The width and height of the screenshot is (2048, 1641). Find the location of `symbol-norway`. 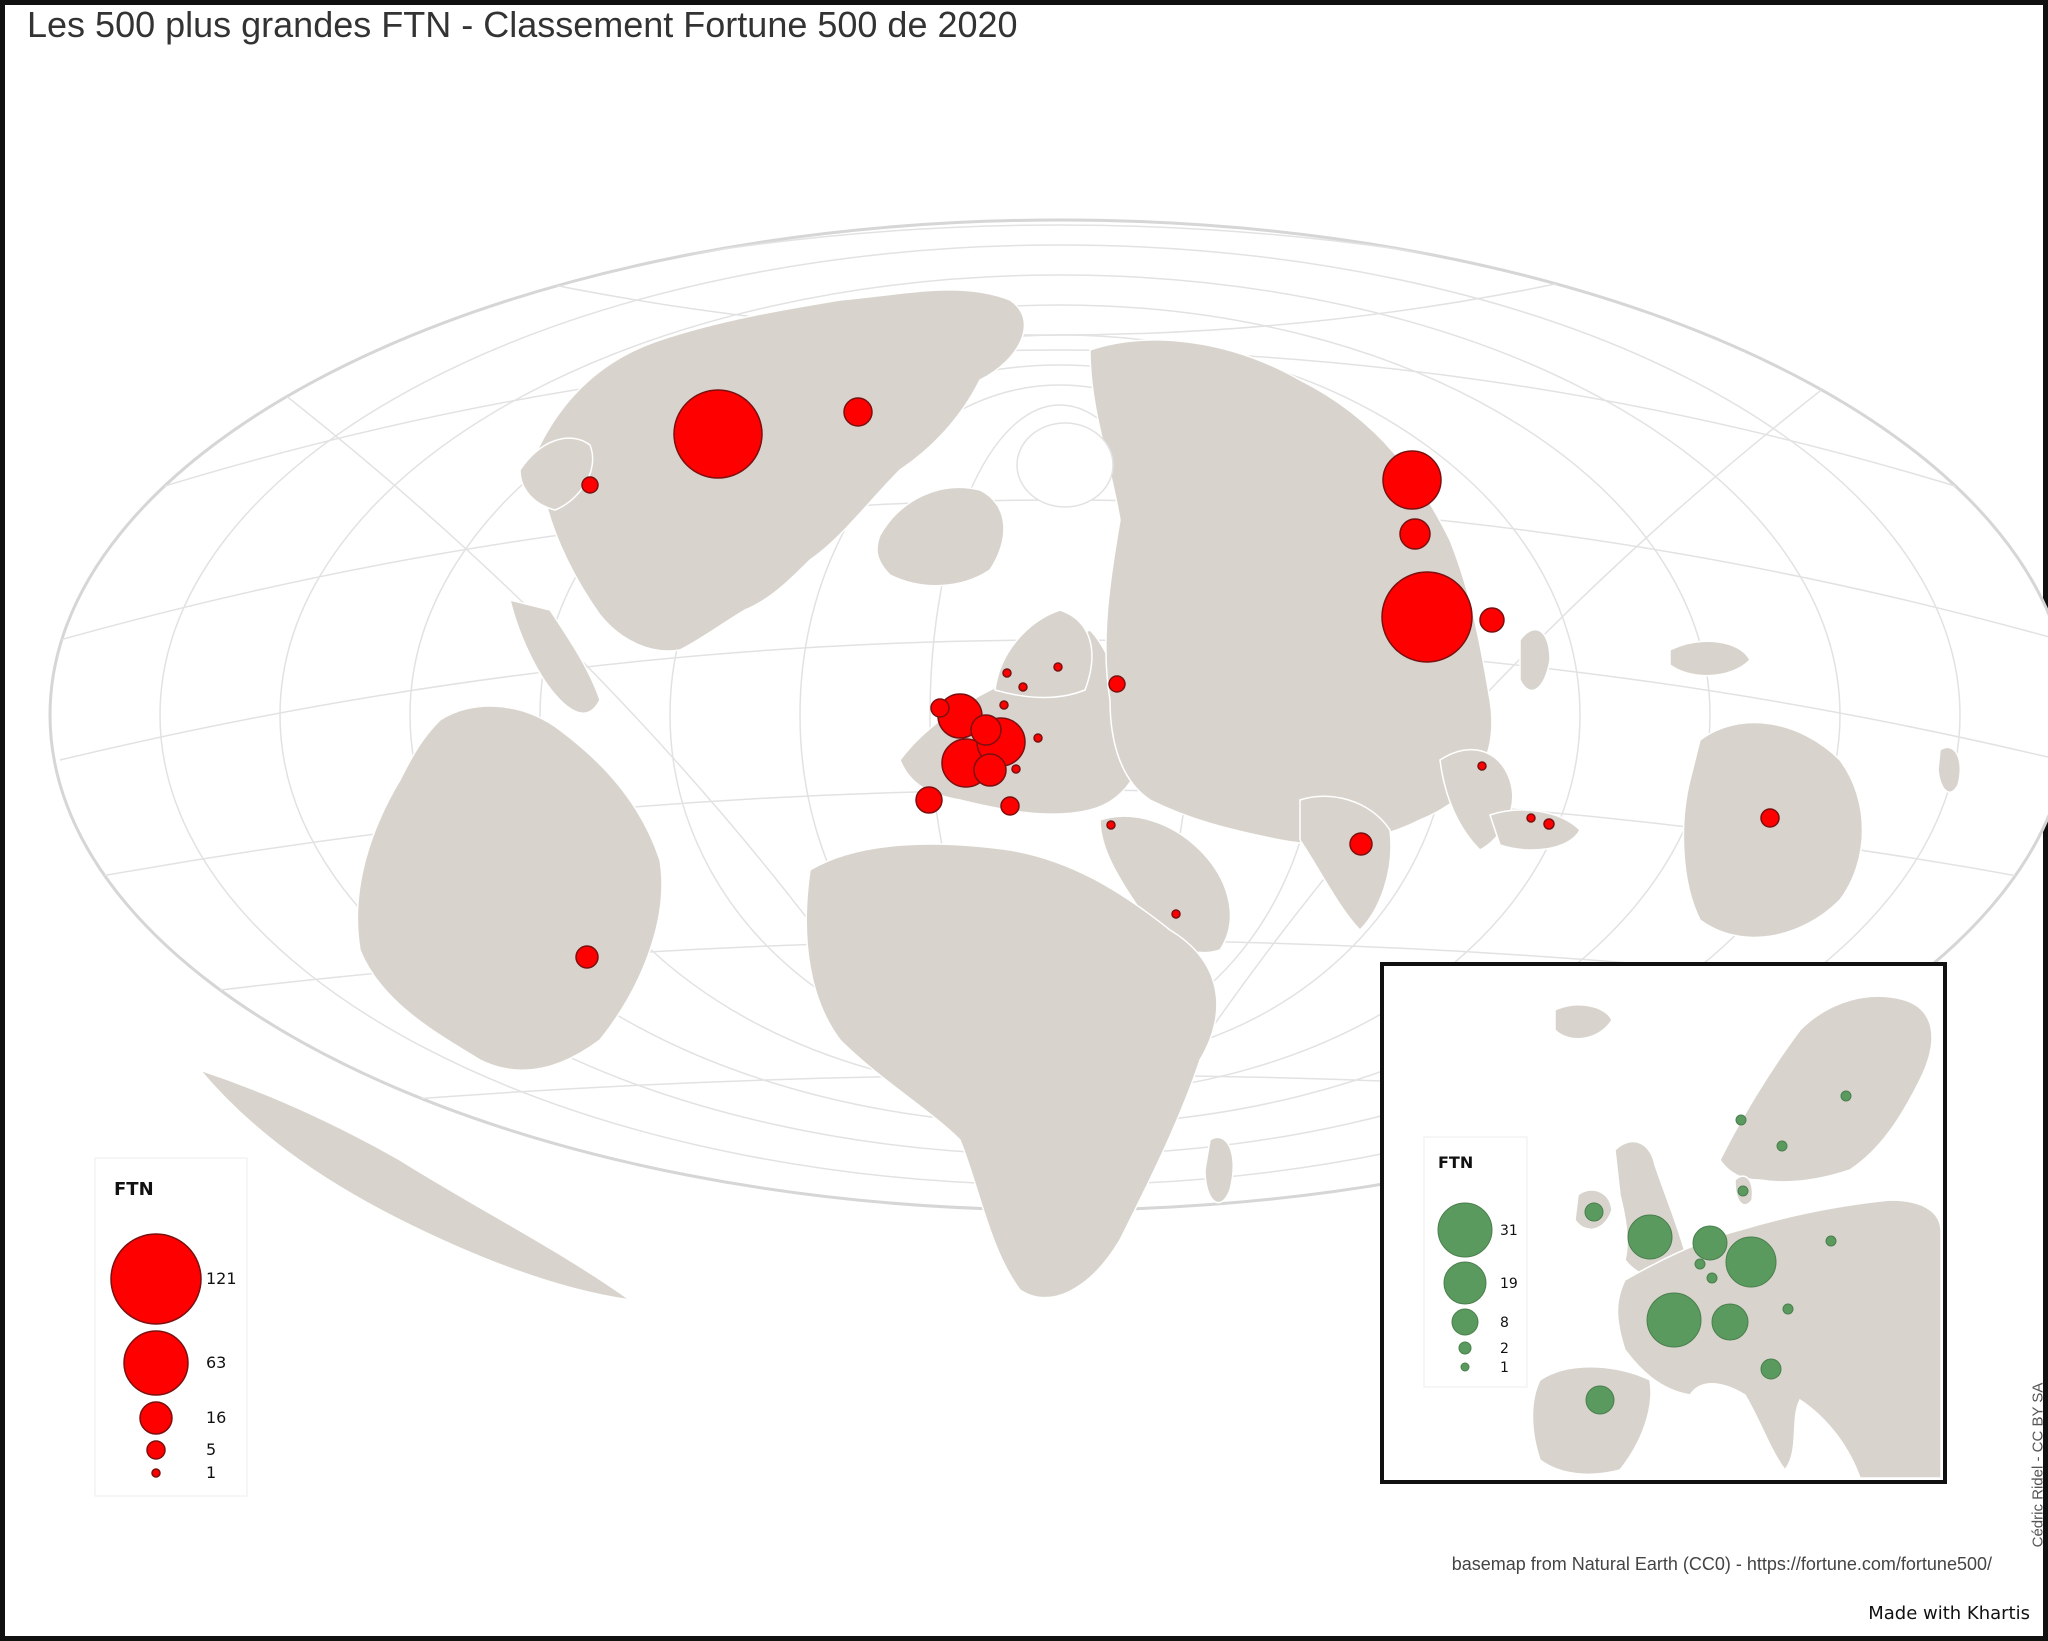

symbol-norway is located at coordinates (1007, 673).